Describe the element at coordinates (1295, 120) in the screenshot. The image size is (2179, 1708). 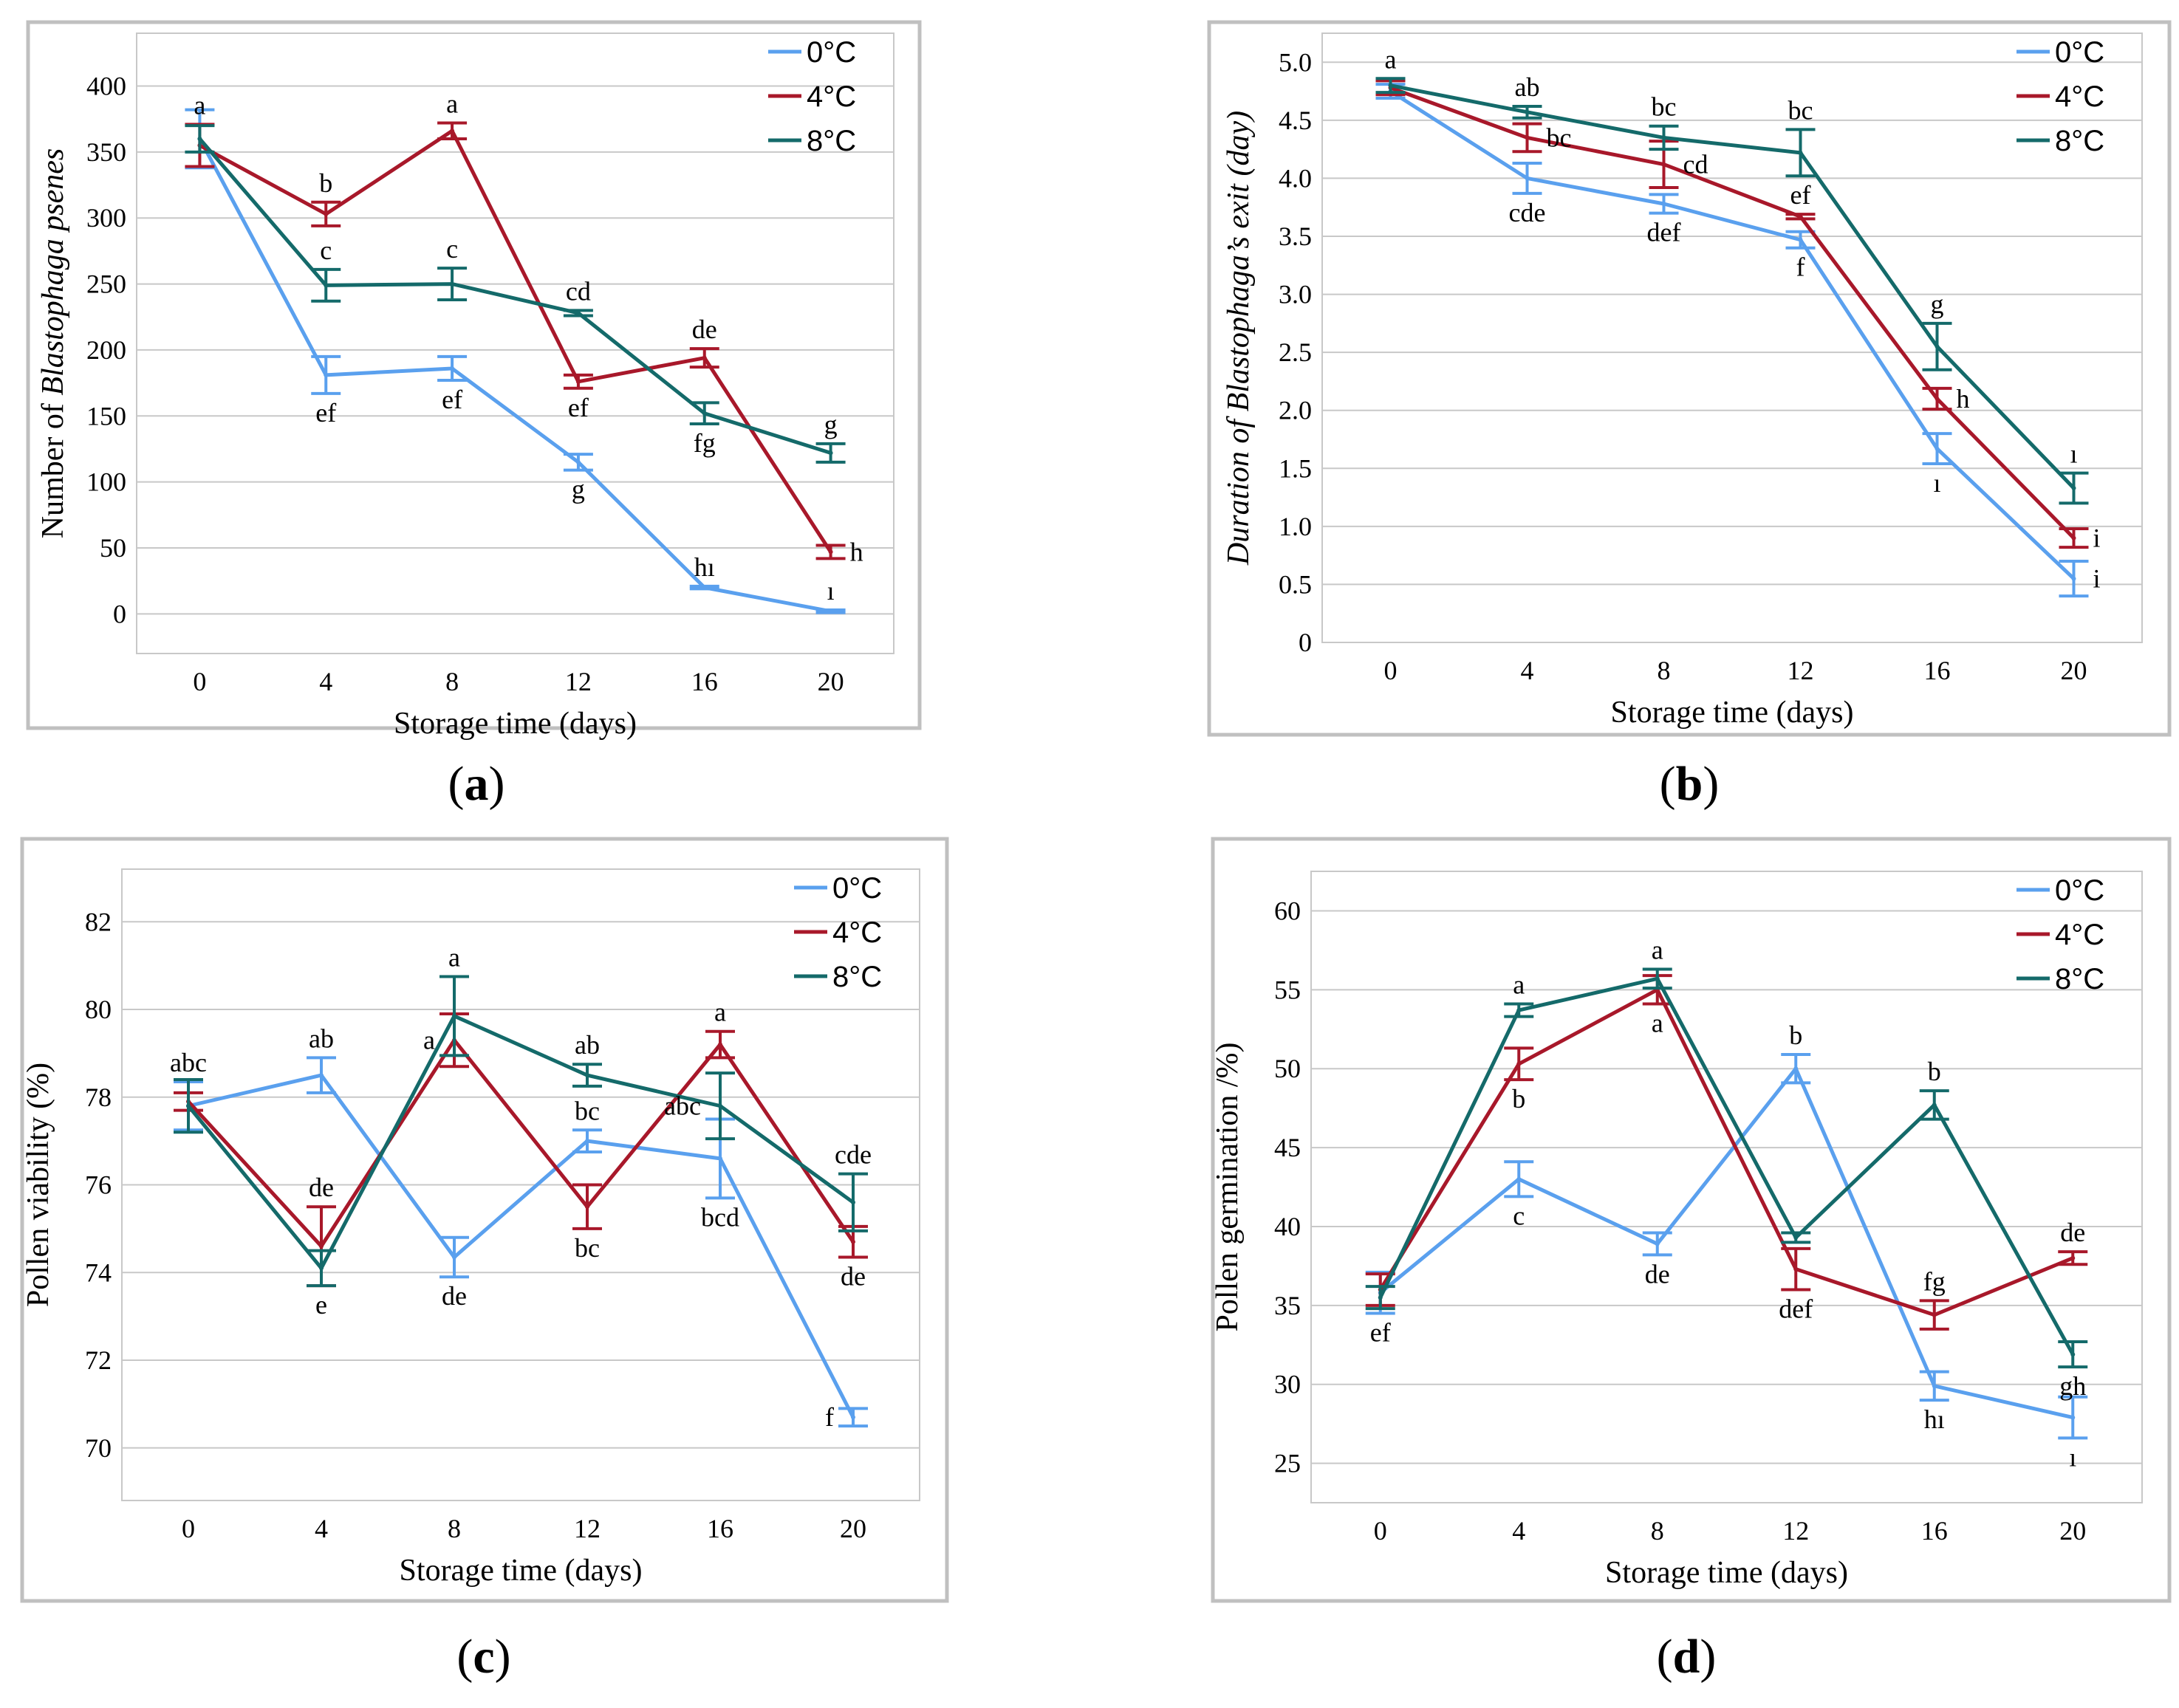
I see `y-tick-label: 4.5` at that location.